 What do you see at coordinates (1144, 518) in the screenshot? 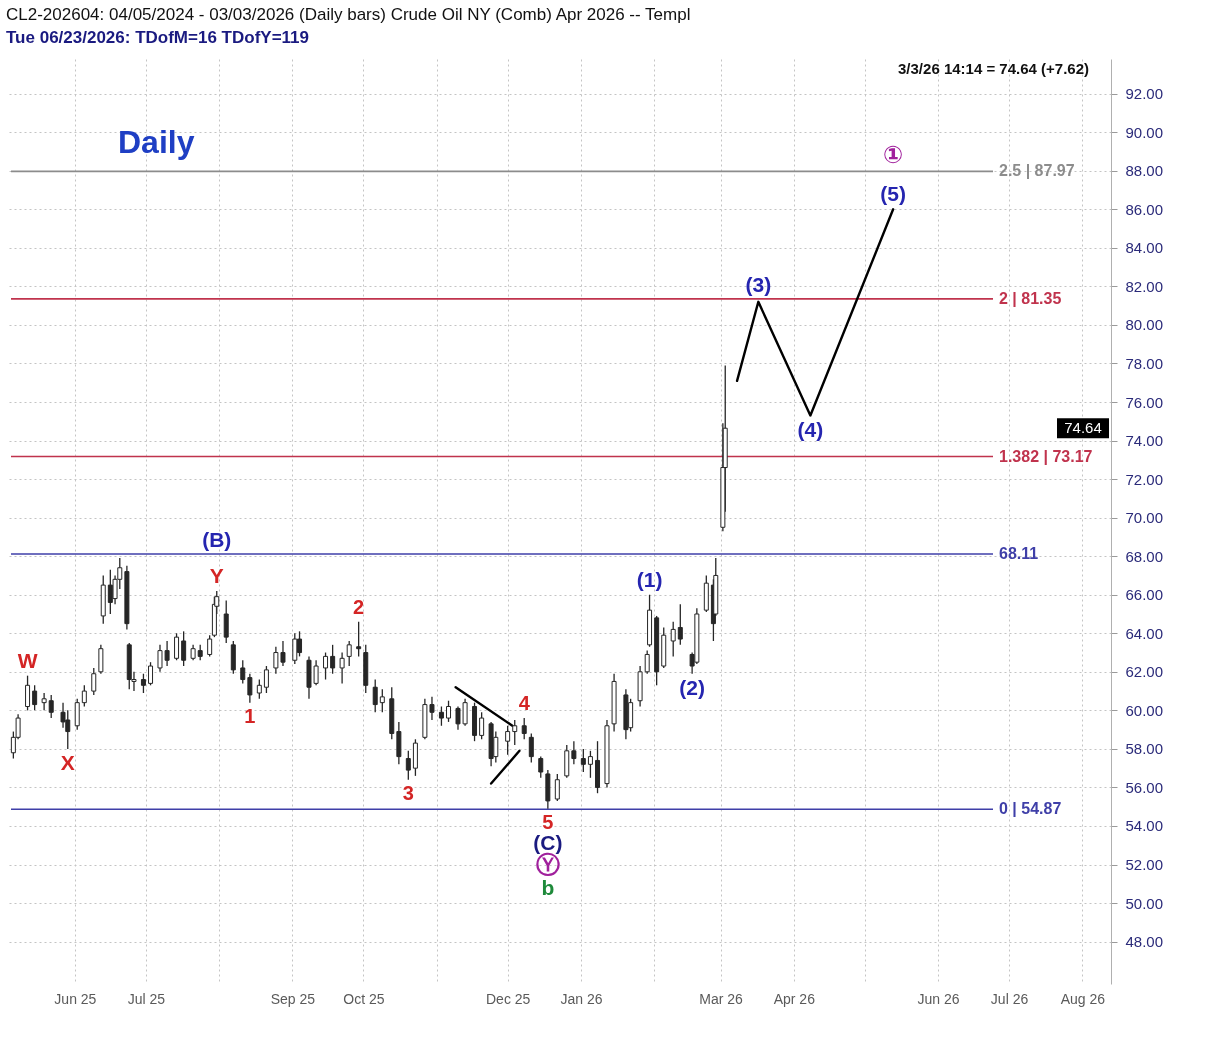
I see `y-tick-label: 70.00` at bounding box center [1144, 518].